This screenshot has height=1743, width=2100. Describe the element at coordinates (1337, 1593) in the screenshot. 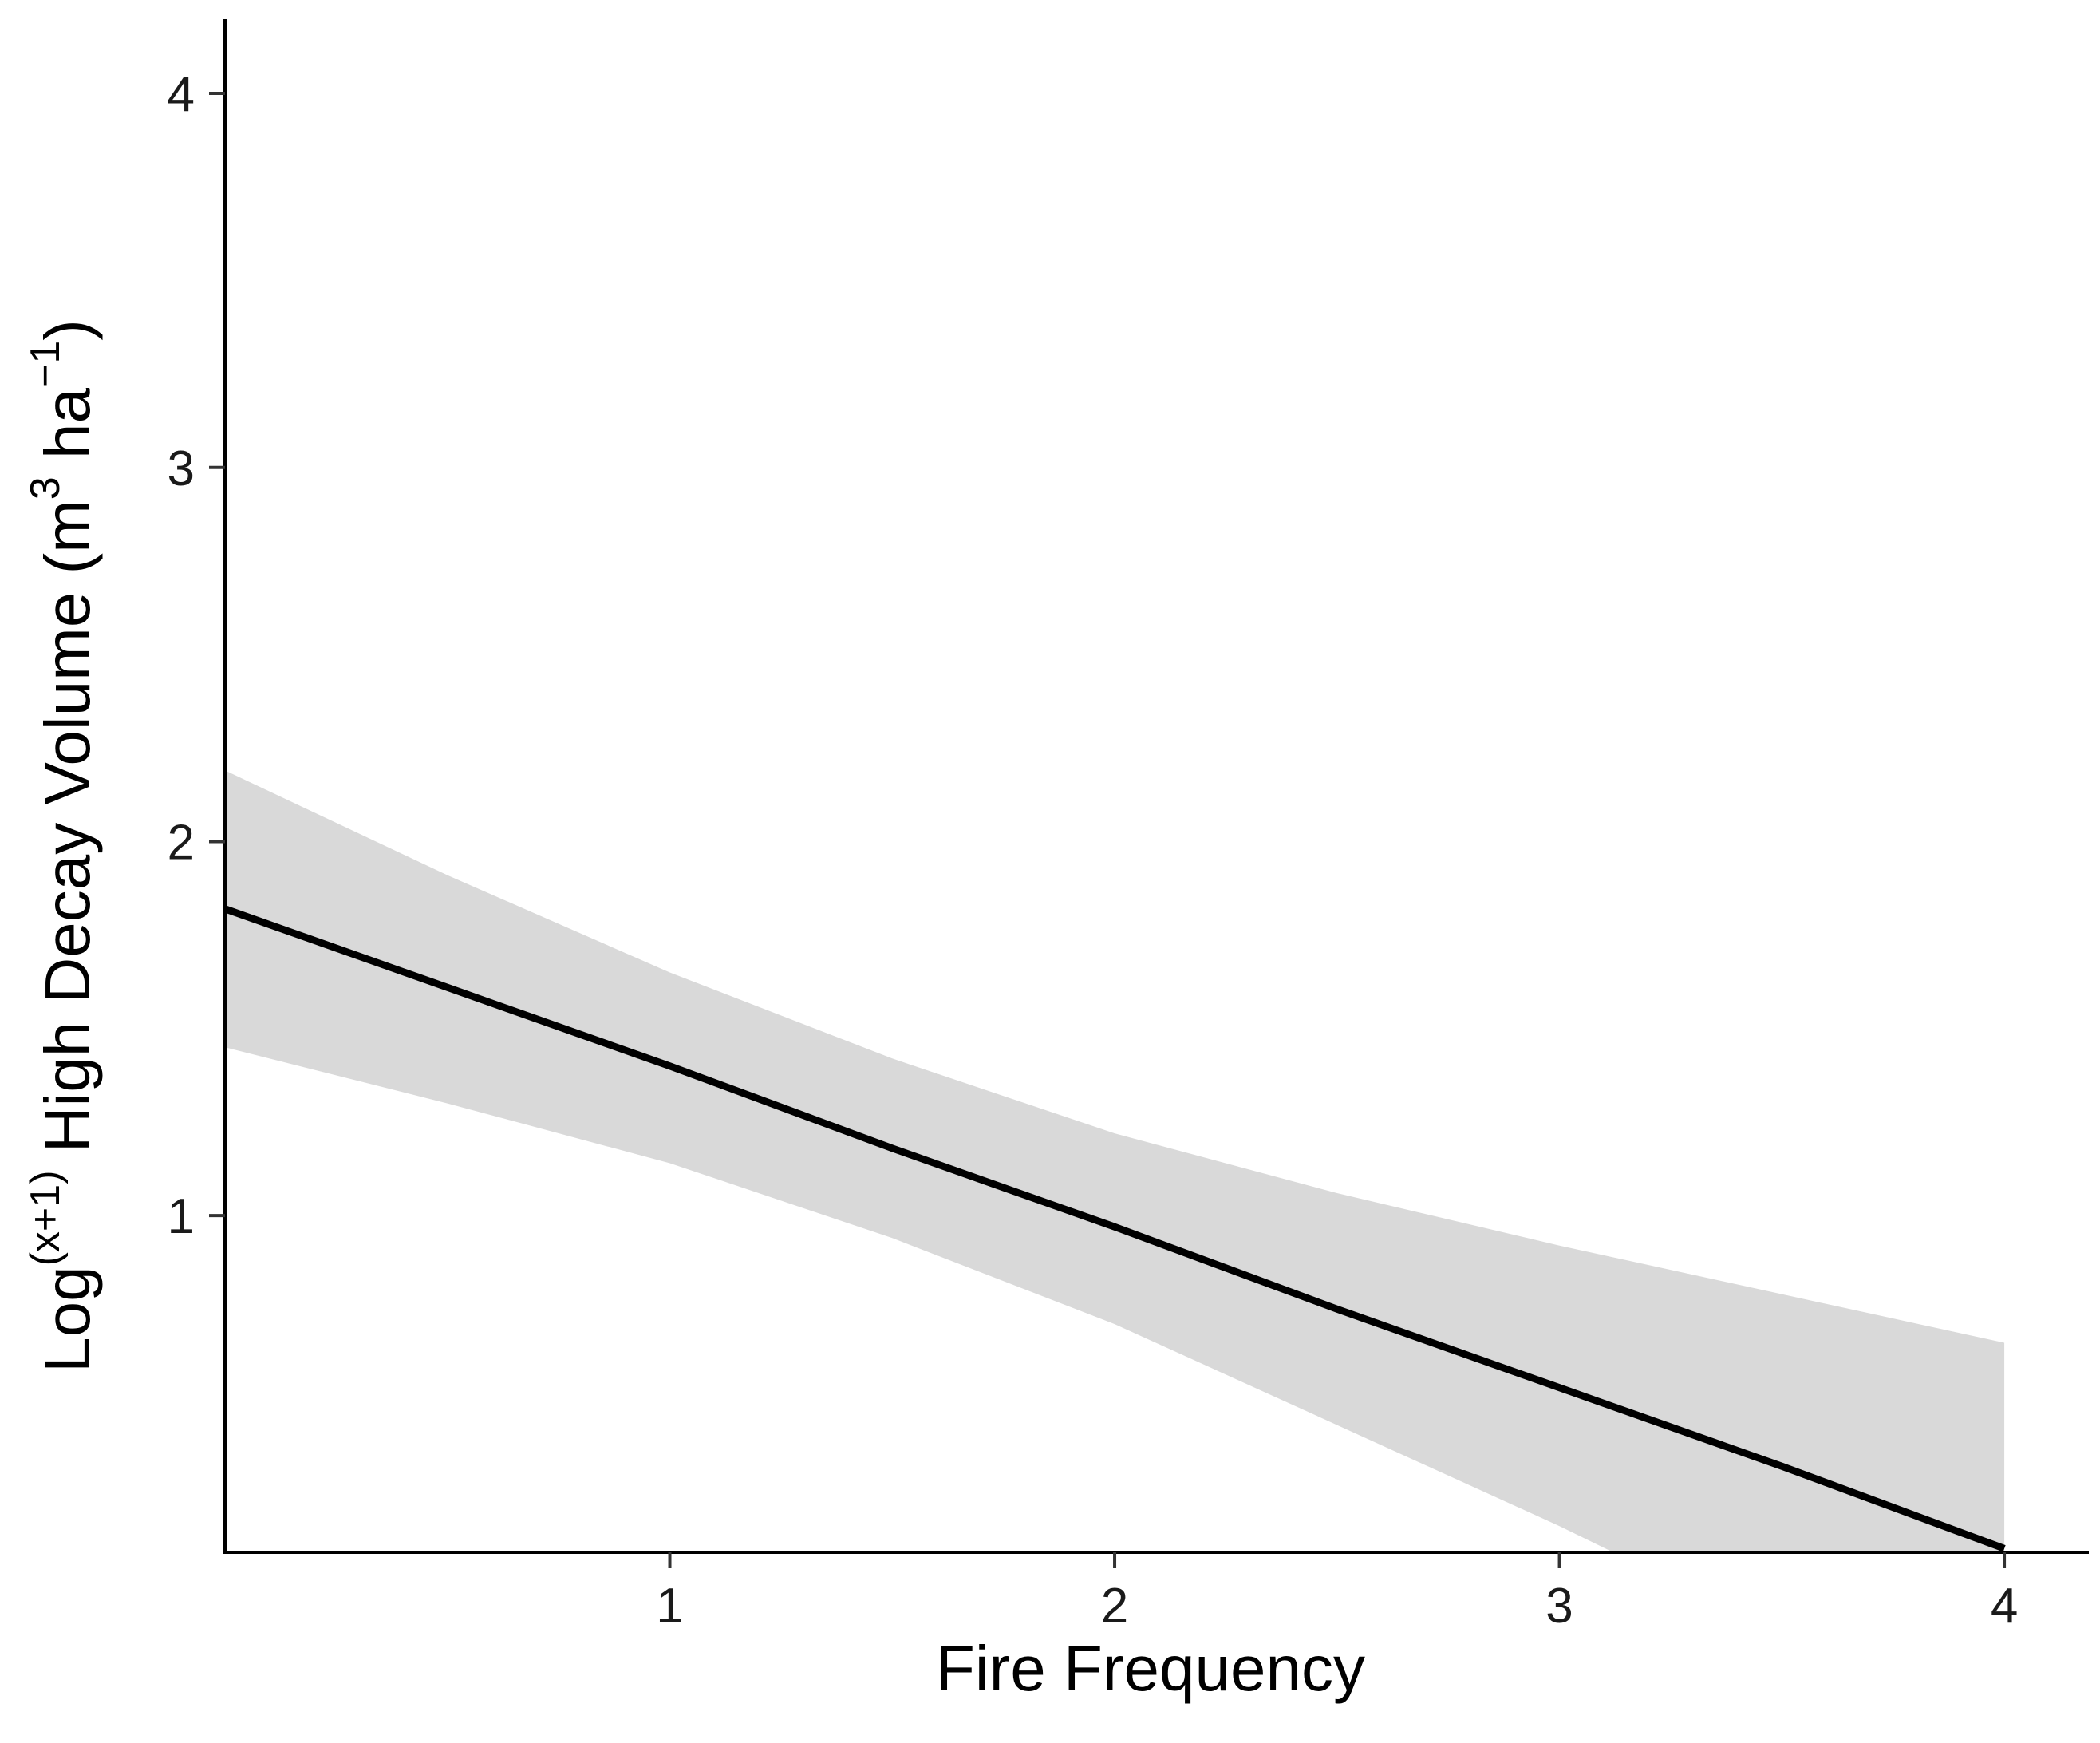

I see `x-axis-ticks: 1 2 3 4` at that location.